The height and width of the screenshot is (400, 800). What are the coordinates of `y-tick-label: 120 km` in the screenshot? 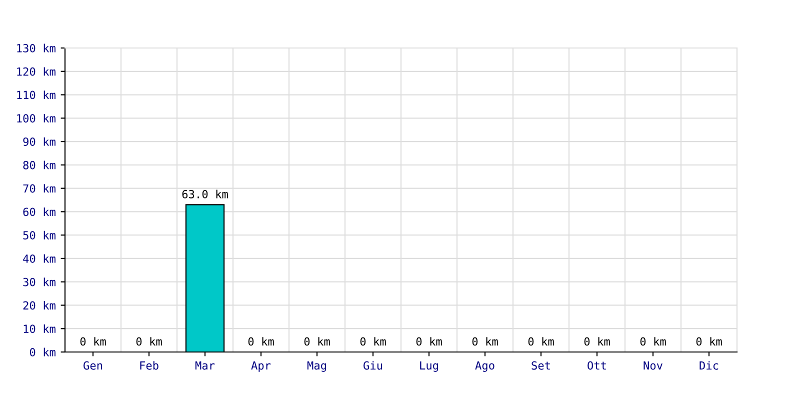 It's located at (36, 71).